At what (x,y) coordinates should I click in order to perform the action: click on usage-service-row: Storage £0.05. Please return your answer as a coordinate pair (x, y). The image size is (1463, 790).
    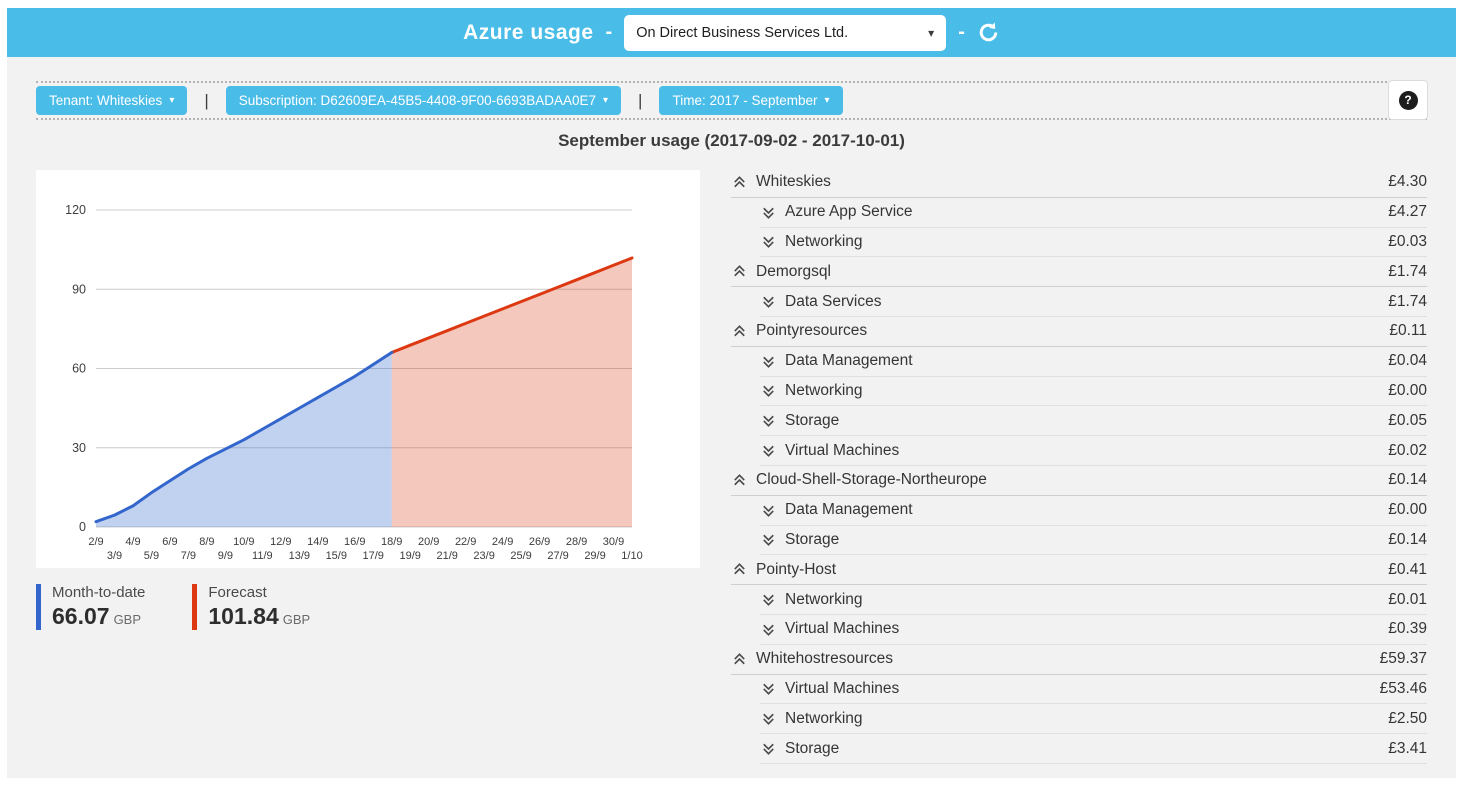
    Looking at the image, I should click on (1093, 421).